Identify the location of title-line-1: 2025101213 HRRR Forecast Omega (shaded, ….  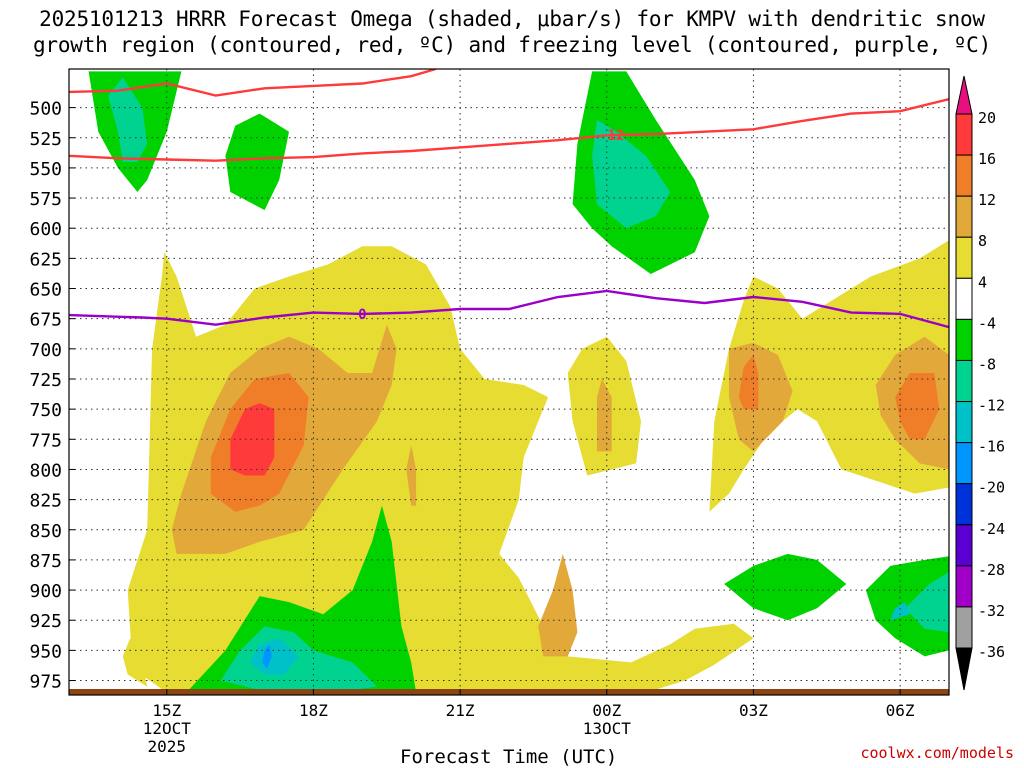
(512, 19).